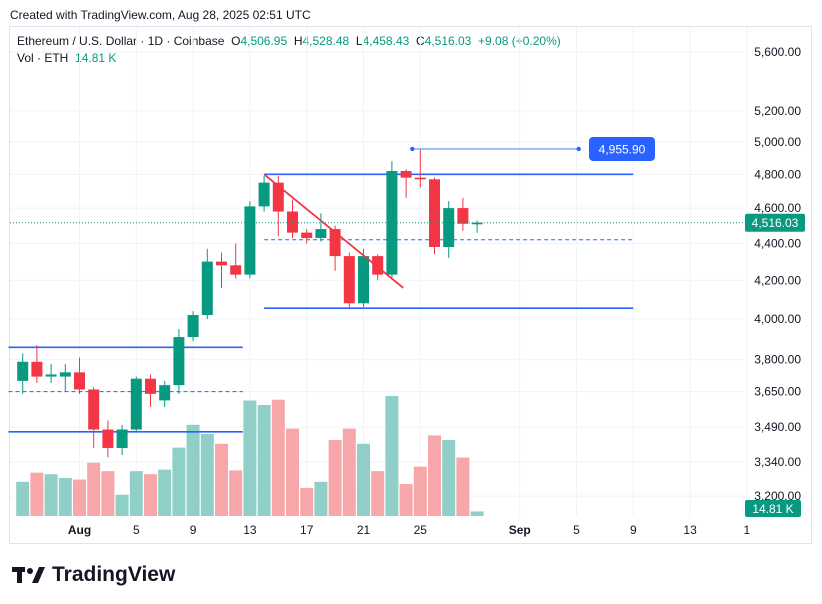 The image size is (822, 604). I want to click on brand-name: TradingView, so click(114, 574).